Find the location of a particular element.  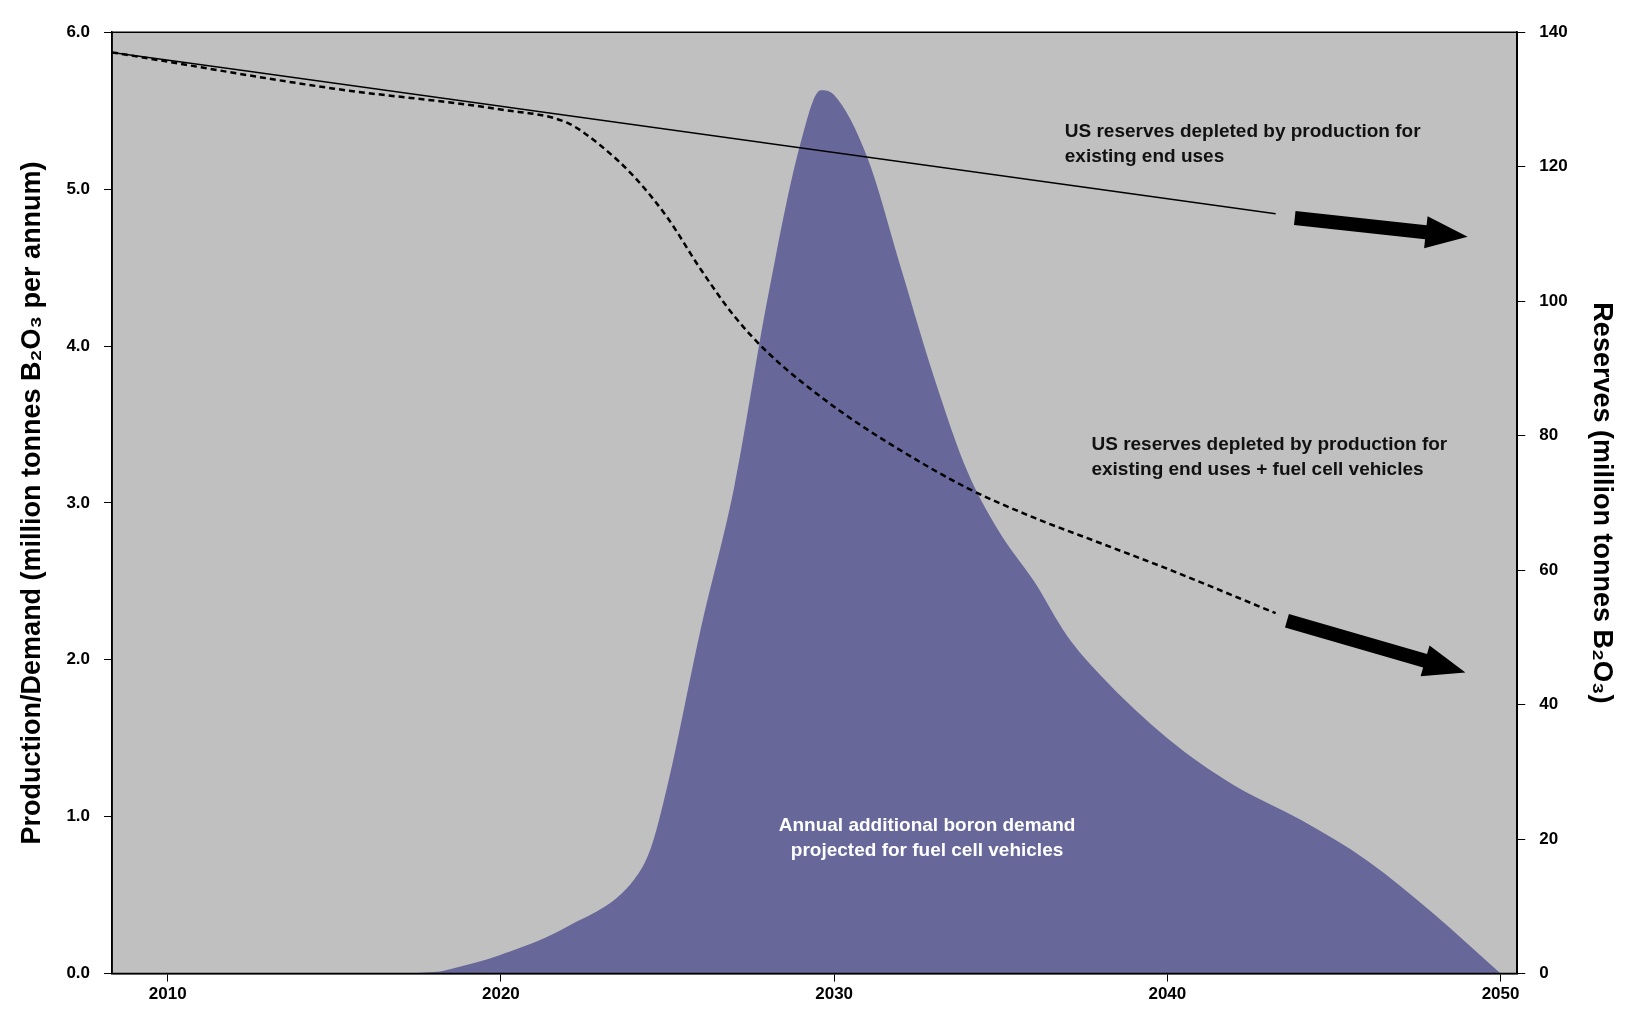

y2-tick-label: 20 is located at coordinates (1549, 838).